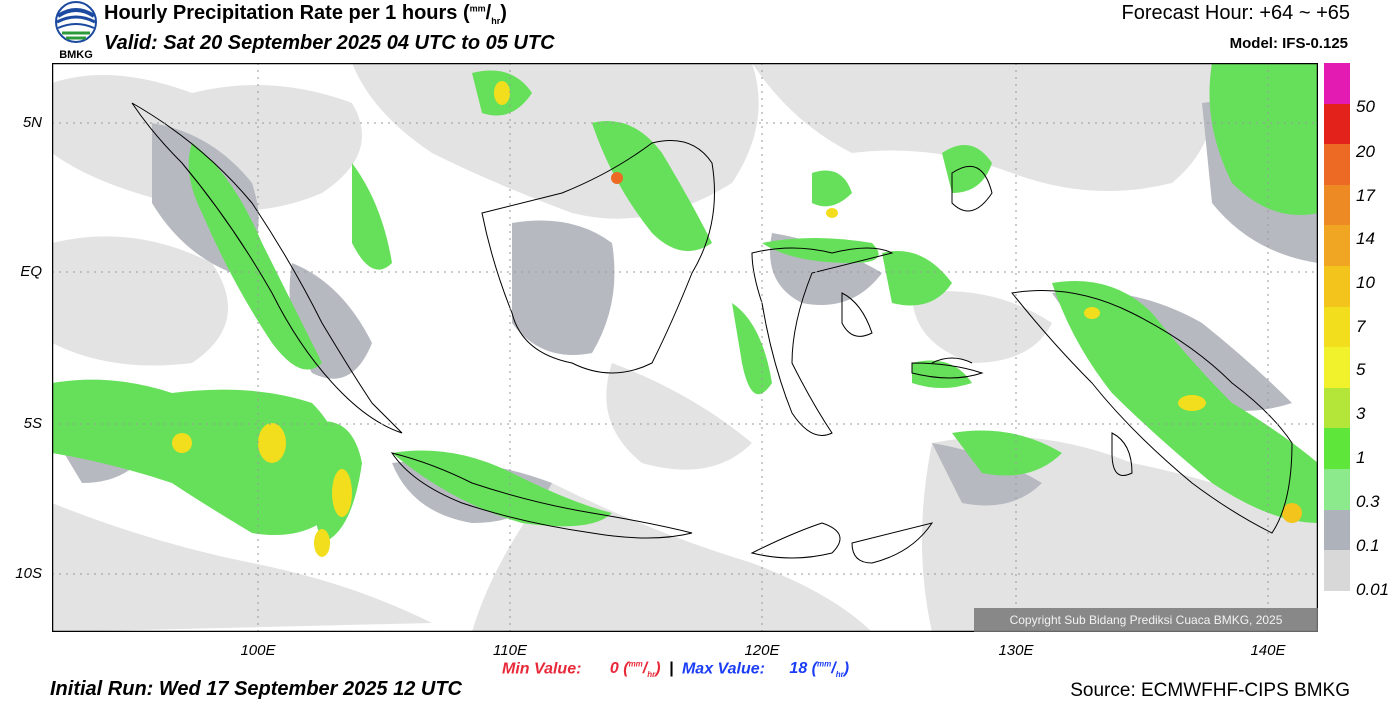 This screenshot has width=1400, height=709. What do you see at coordinates (281, 13) in the screenshot?
I see `title-text: Hourly Precipitation Rate per 1 hours` at bounding box center [281, 13].